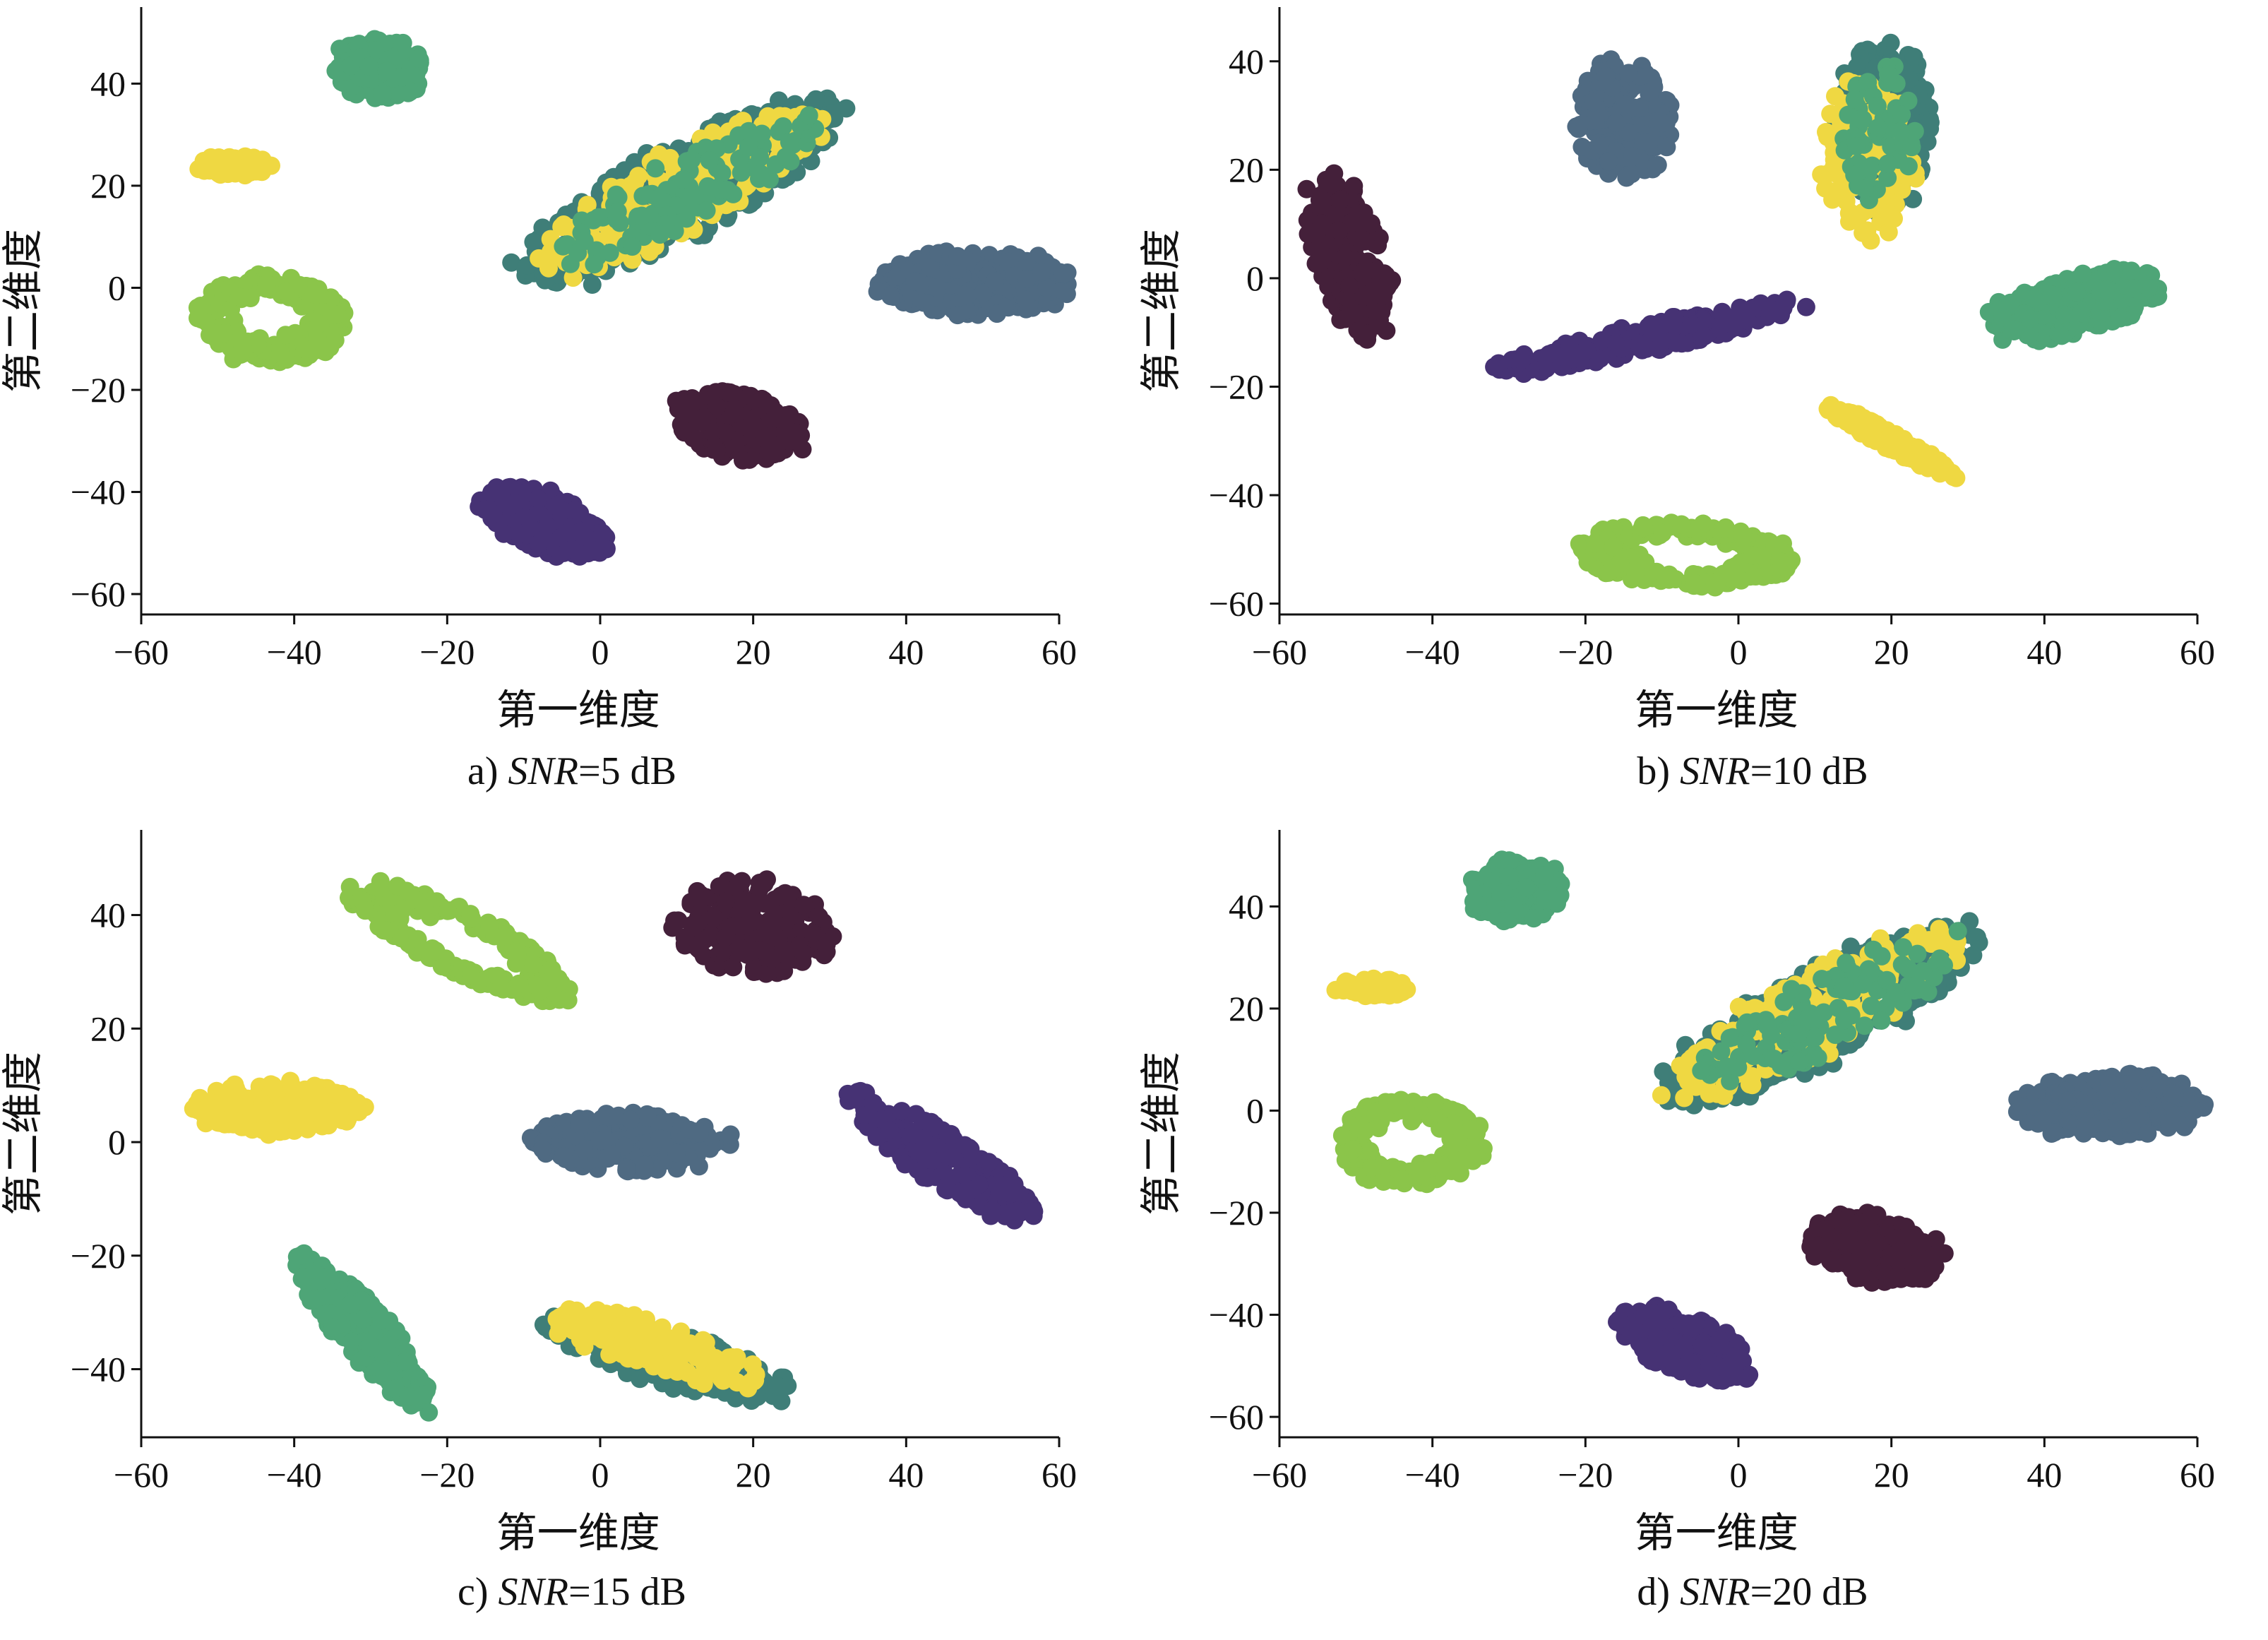 This screenshot has height=1640, width=2268. I want to click on y-tick-label: −40, so click(1236, 495).